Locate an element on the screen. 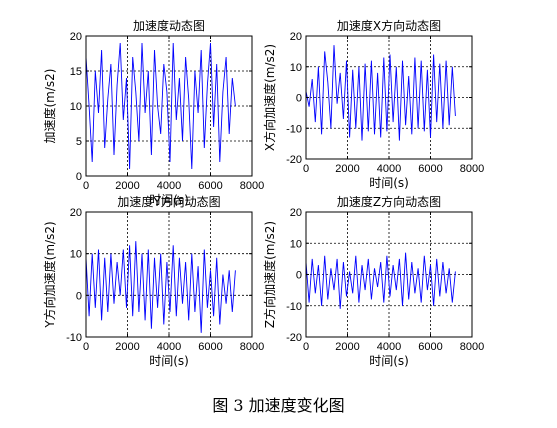  y-axis-label: X方向加速度(m/s2) is located at coordinates (269, 97).